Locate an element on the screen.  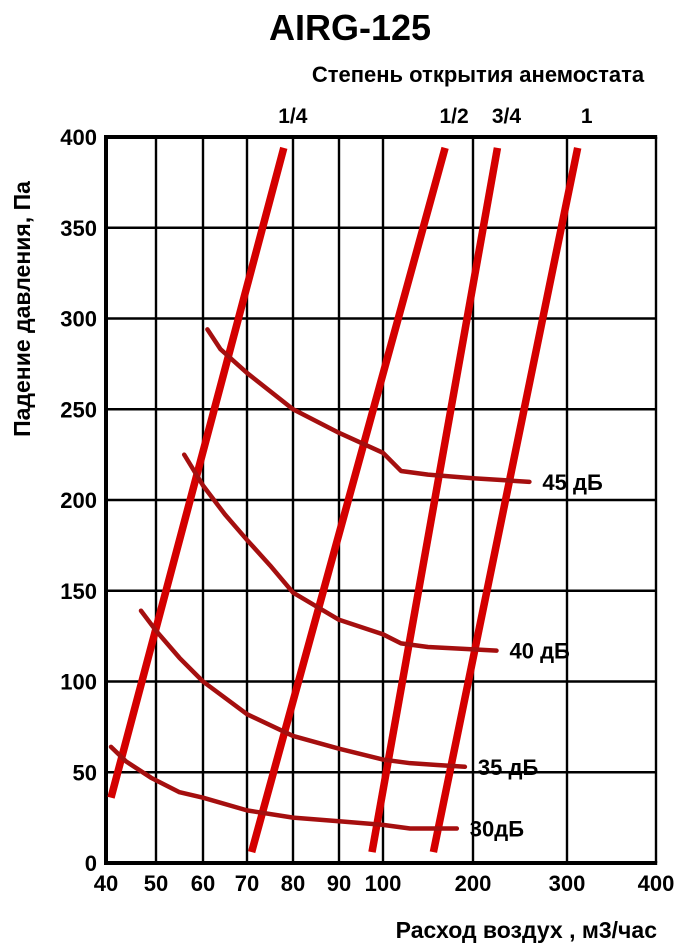
top-axis-title: Степень открытия анемостата is located at coordinates (478, 74).